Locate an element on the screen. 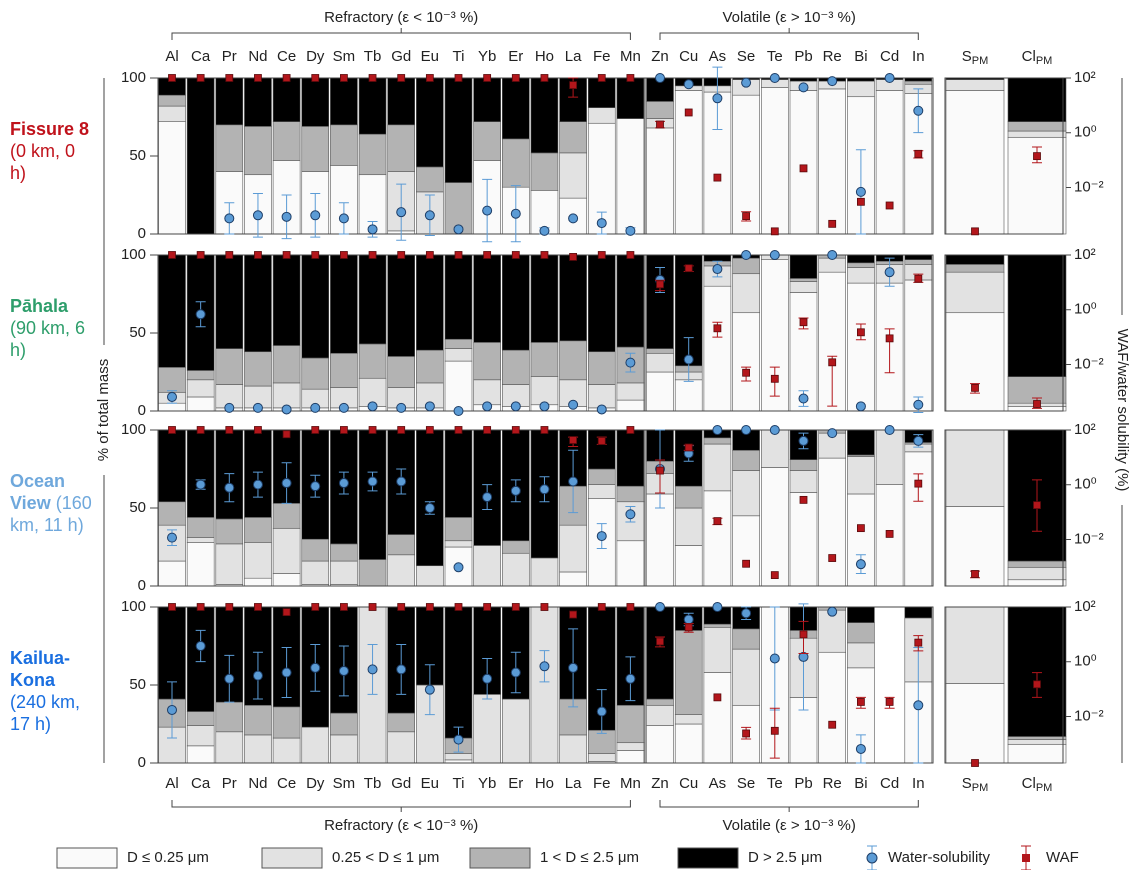  category-text: In is located at coordinates (918, 783).